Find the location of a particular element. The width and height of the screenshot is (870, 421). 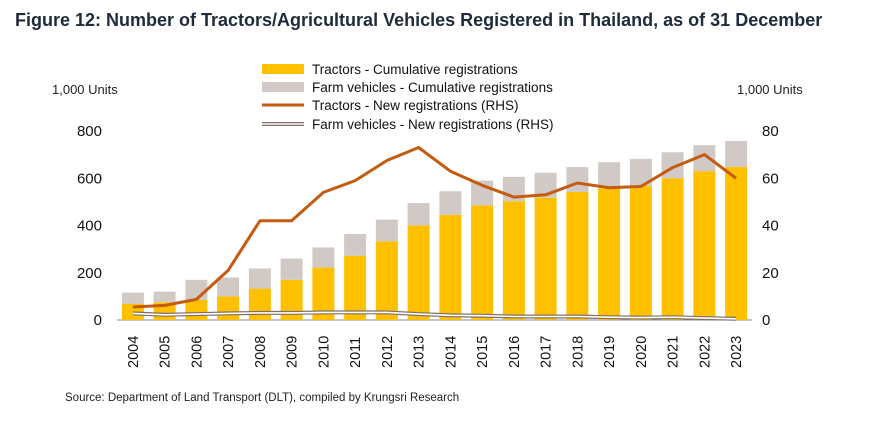

left-axis-unit: 1,000 Units is located at coordinates (85, 89).